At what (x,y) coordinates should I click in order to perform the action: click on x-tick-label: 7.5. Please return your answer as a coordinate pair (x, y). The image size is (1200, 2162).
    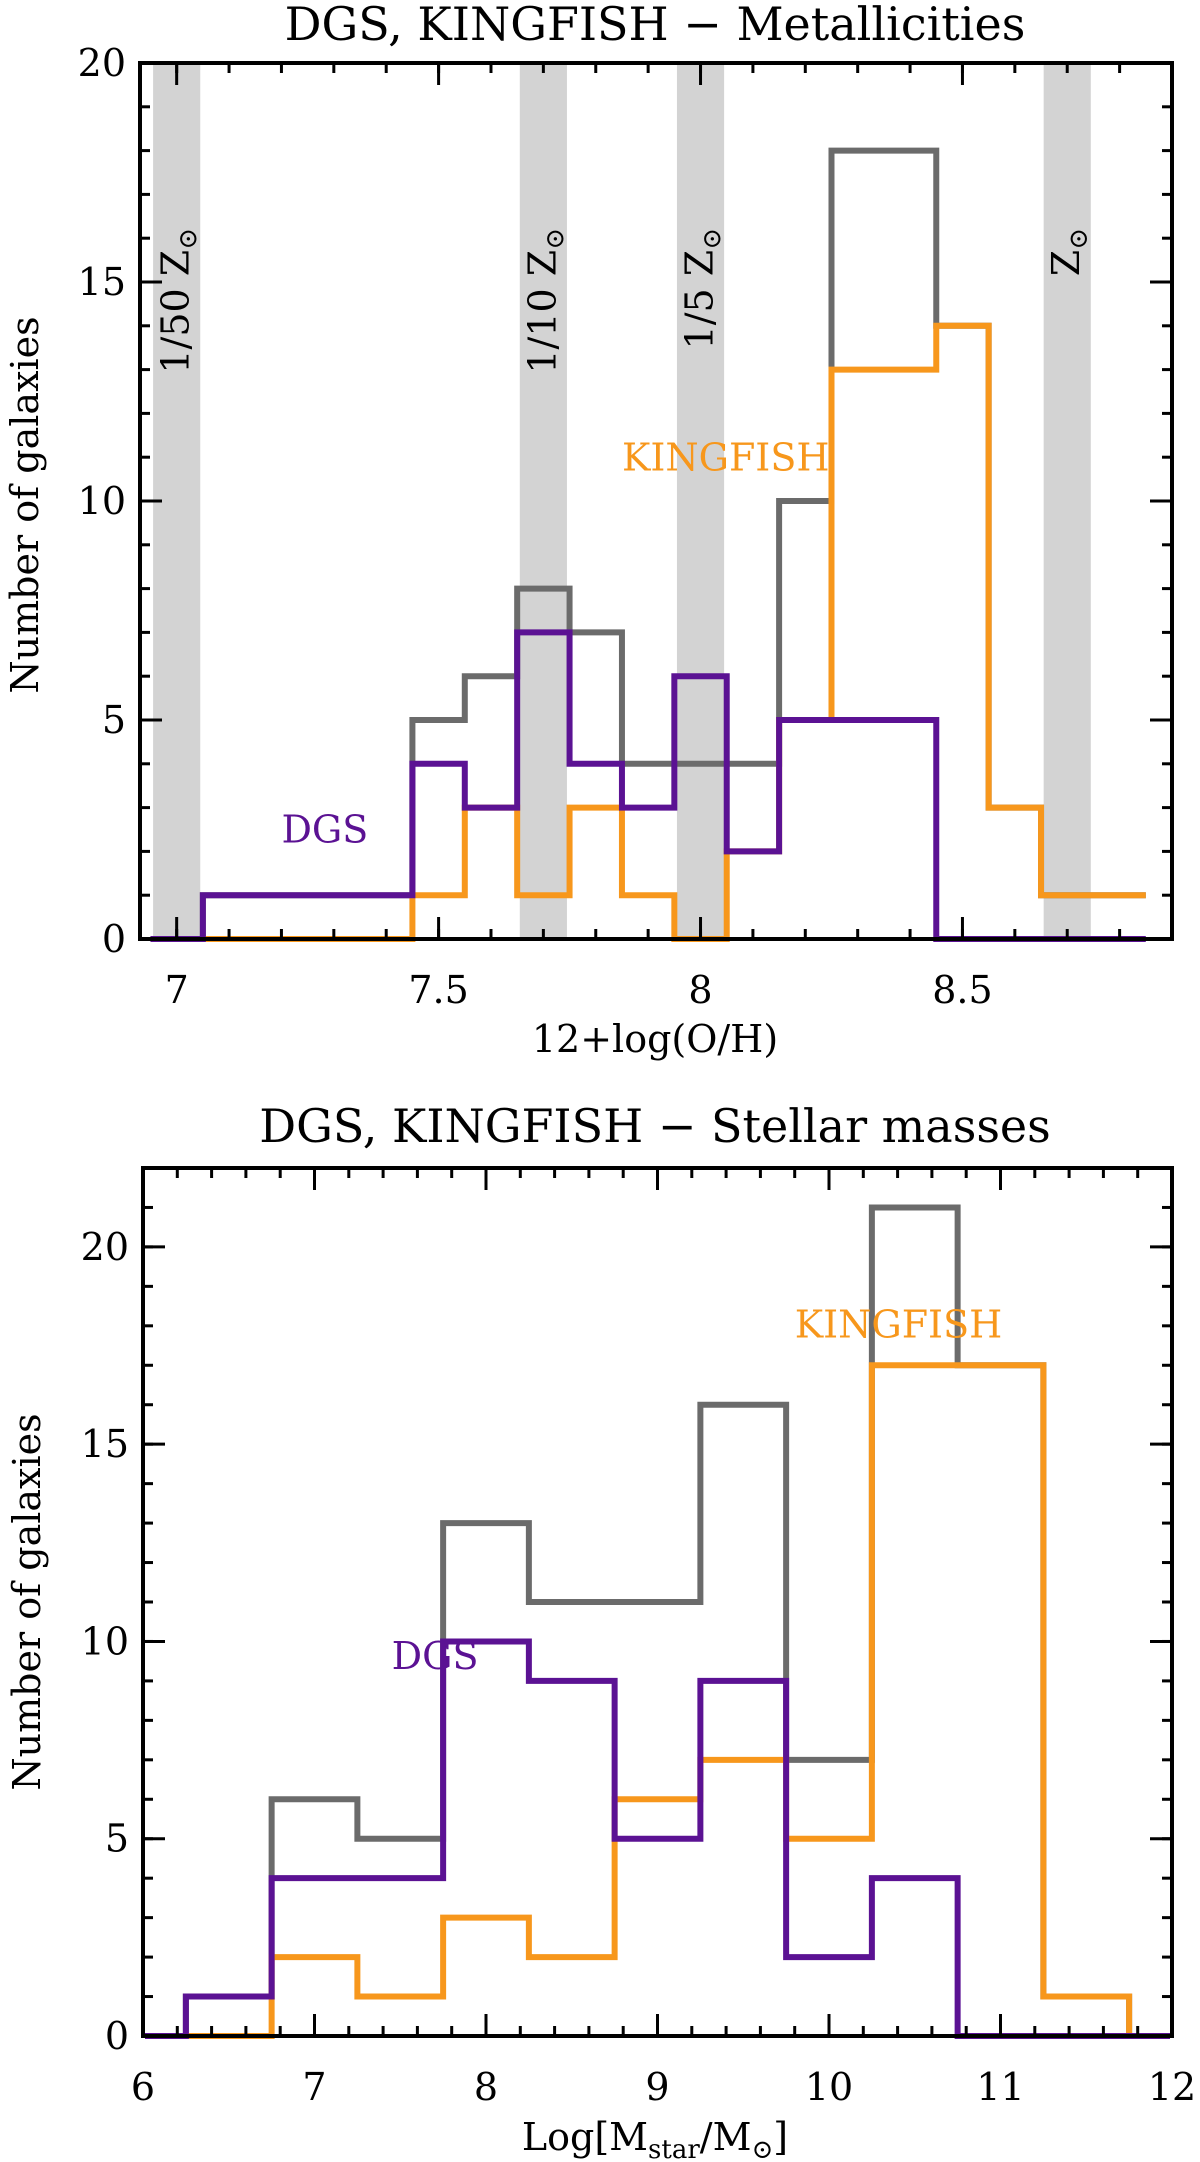
    Looking at the image, I should click on (438, 990).